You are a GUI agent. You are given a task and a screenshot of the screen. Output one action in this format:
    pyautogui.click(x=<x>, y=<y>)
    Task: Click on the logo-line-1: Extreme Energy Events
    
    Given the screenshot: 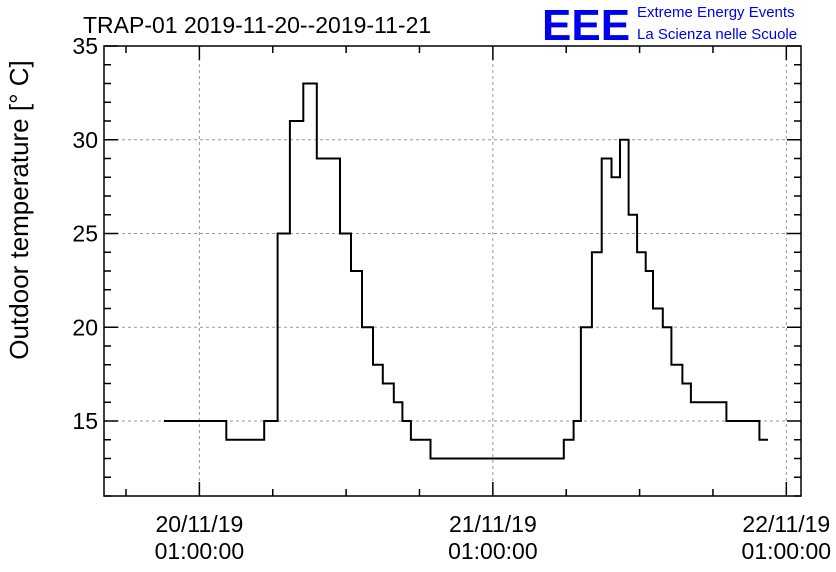 What is the action you would take?
    pyautogui.click(x=716, y=12)
    